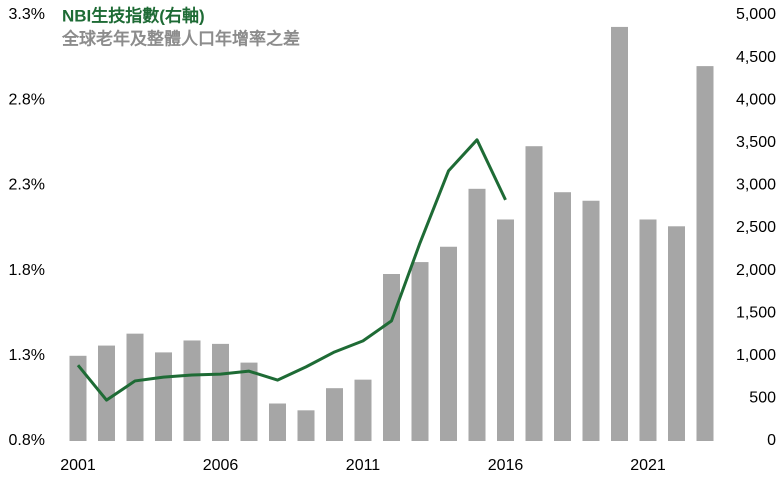 This screenshot has width=784, height=477. What do you see at coordinates (648, 465) in the screenshot?
I see `x-tick-label: 2021` at bounding box center [648, 465].